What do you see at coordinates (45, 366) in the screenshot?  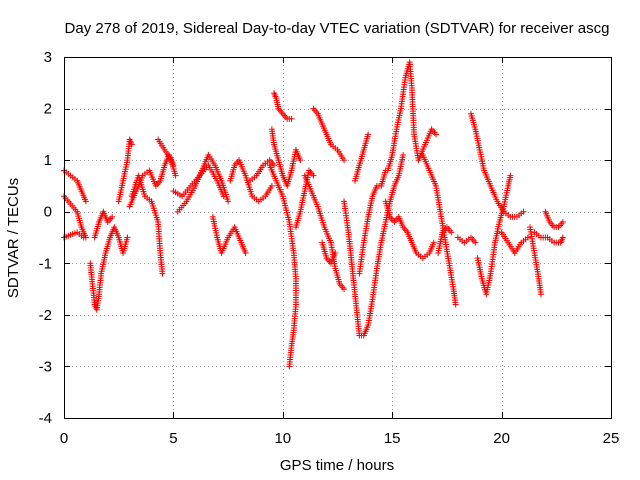 I see `y-tick-label: -3` at bounding box center [45, 366].